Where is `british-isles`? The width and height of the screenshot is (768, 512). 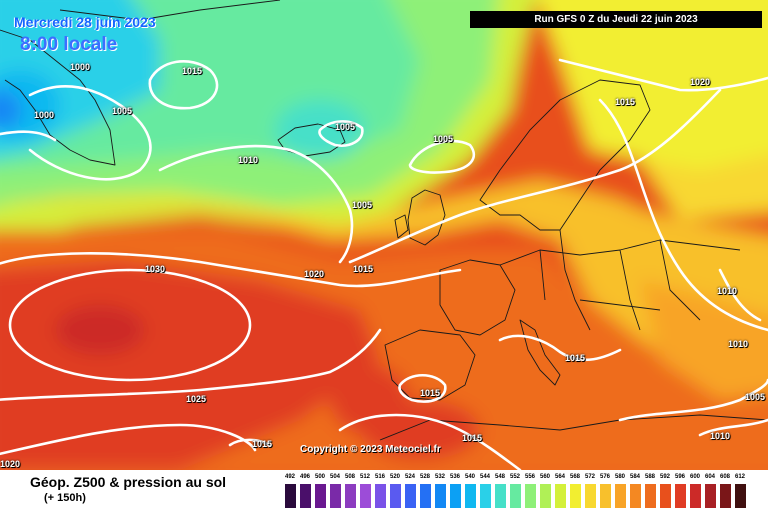 british-isles is located at coordinates (420, 217).